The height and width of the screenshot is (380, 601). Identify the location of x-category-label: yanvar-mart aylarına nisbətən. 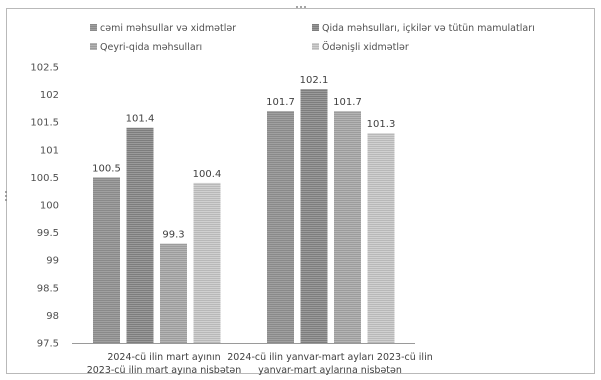
(330, 370).